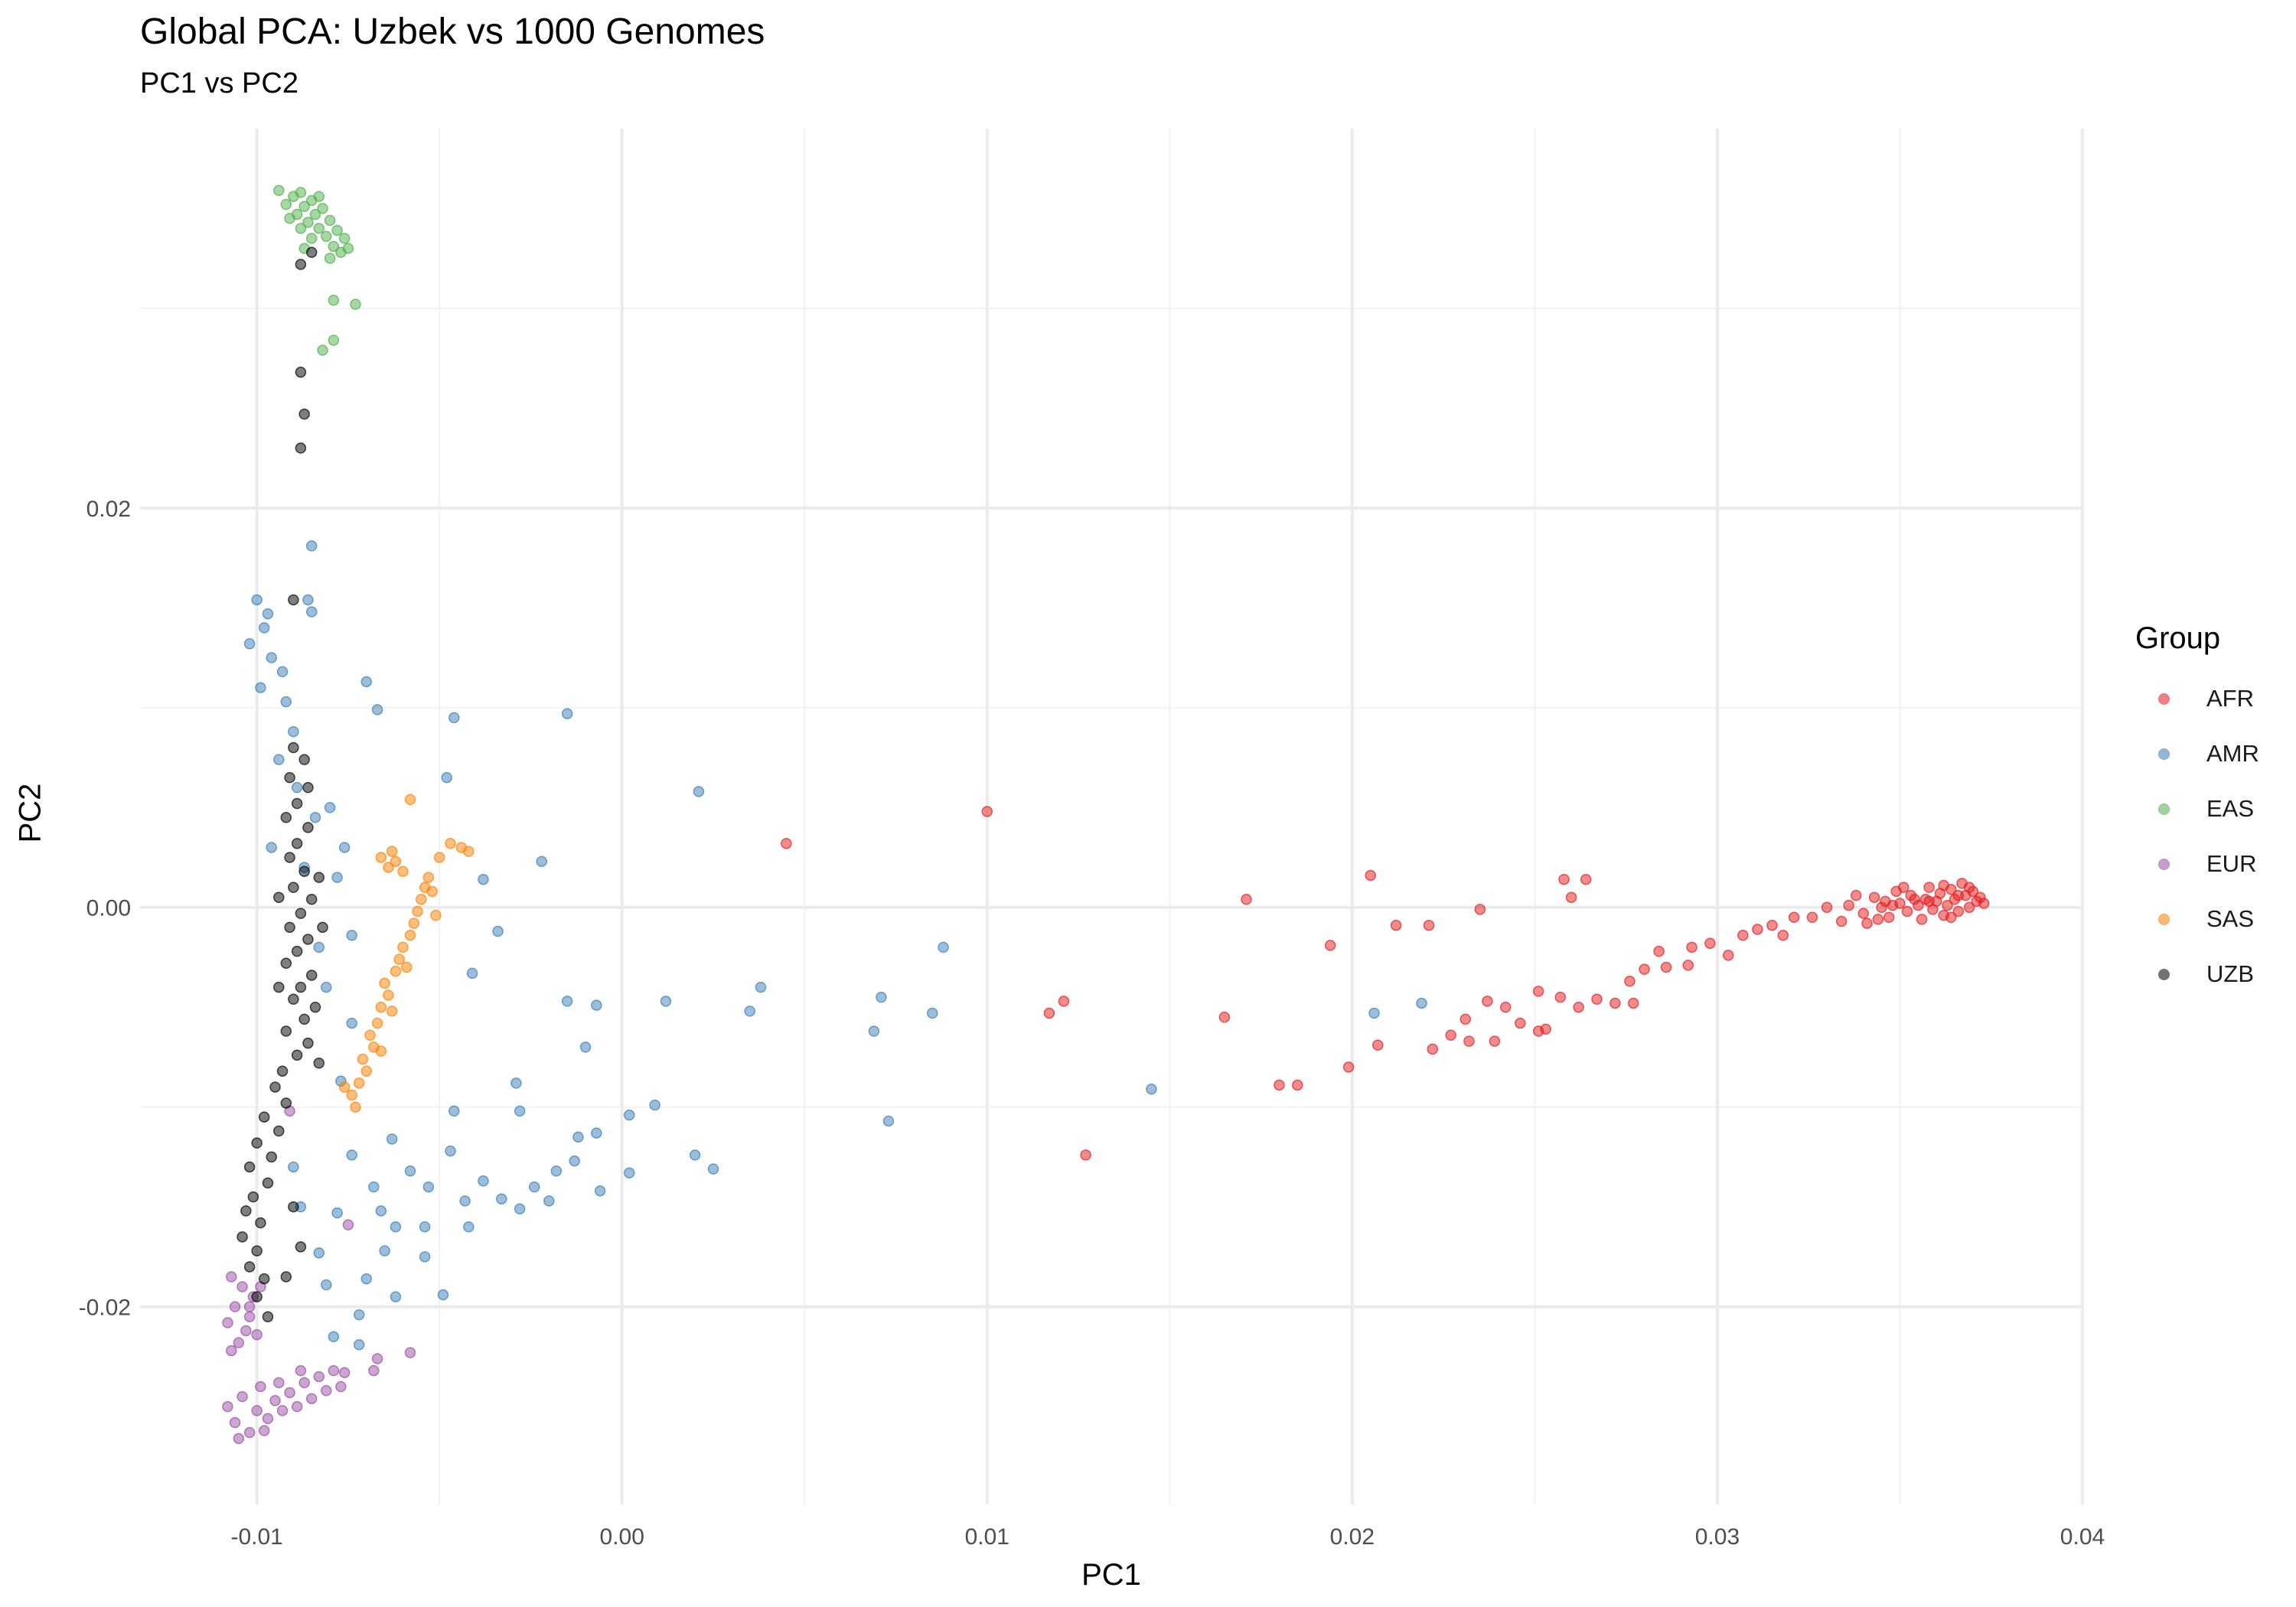  Describe the element at coordinates (987, 1537) in the screenshot. I see `x-tick-label: 0.01` at that location.